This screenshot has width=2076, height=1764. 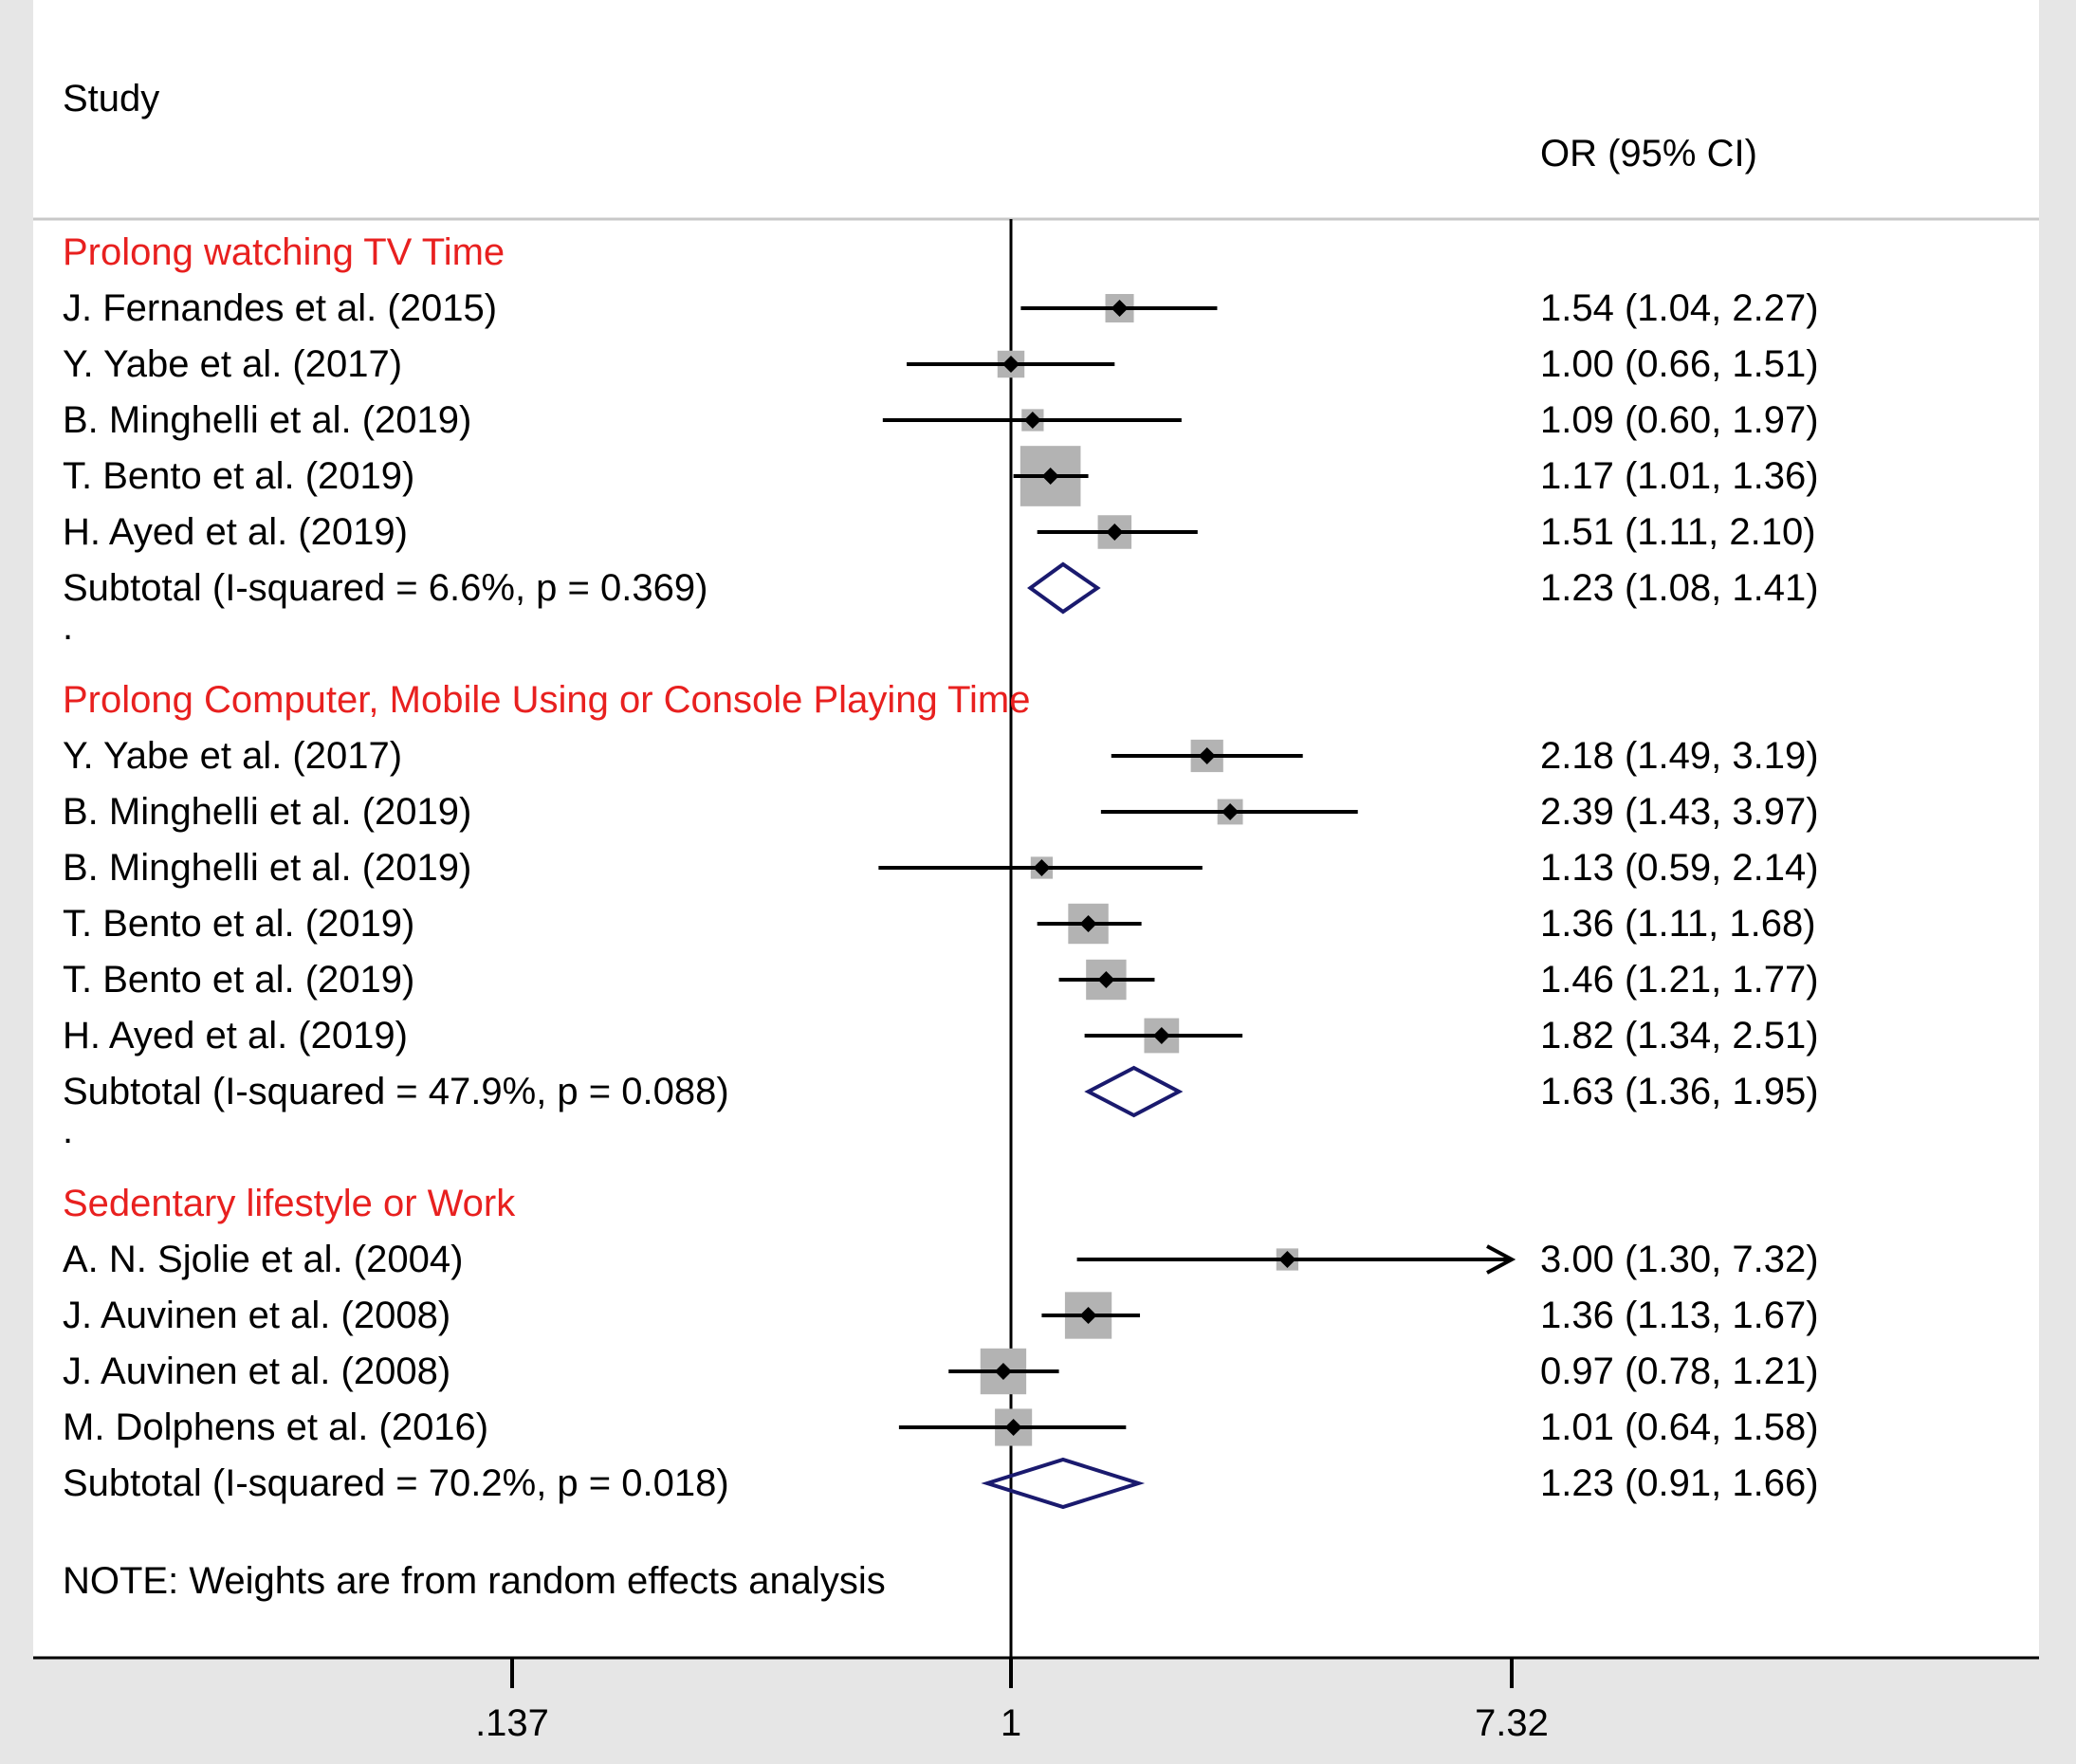 What do you see at coordinates (1680, 980) in the screenshot?
I see `estimate-text: 1.46 (1.21, 1.77)` at bounding box center [1680, 980].